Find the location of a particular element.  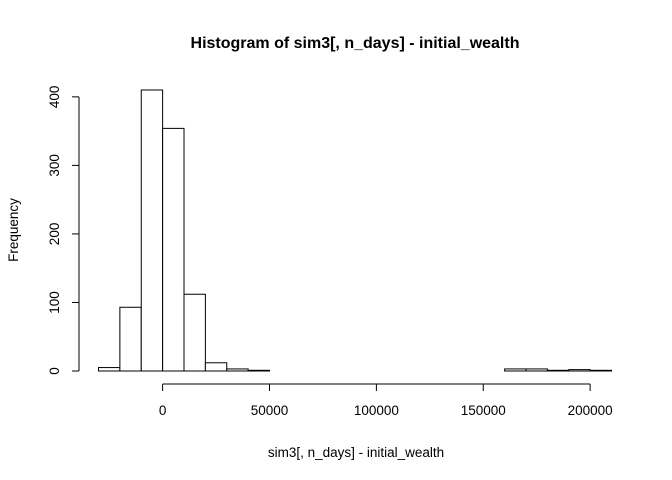

x-tick-label-0: 0 is located at coordinates (163, 410).